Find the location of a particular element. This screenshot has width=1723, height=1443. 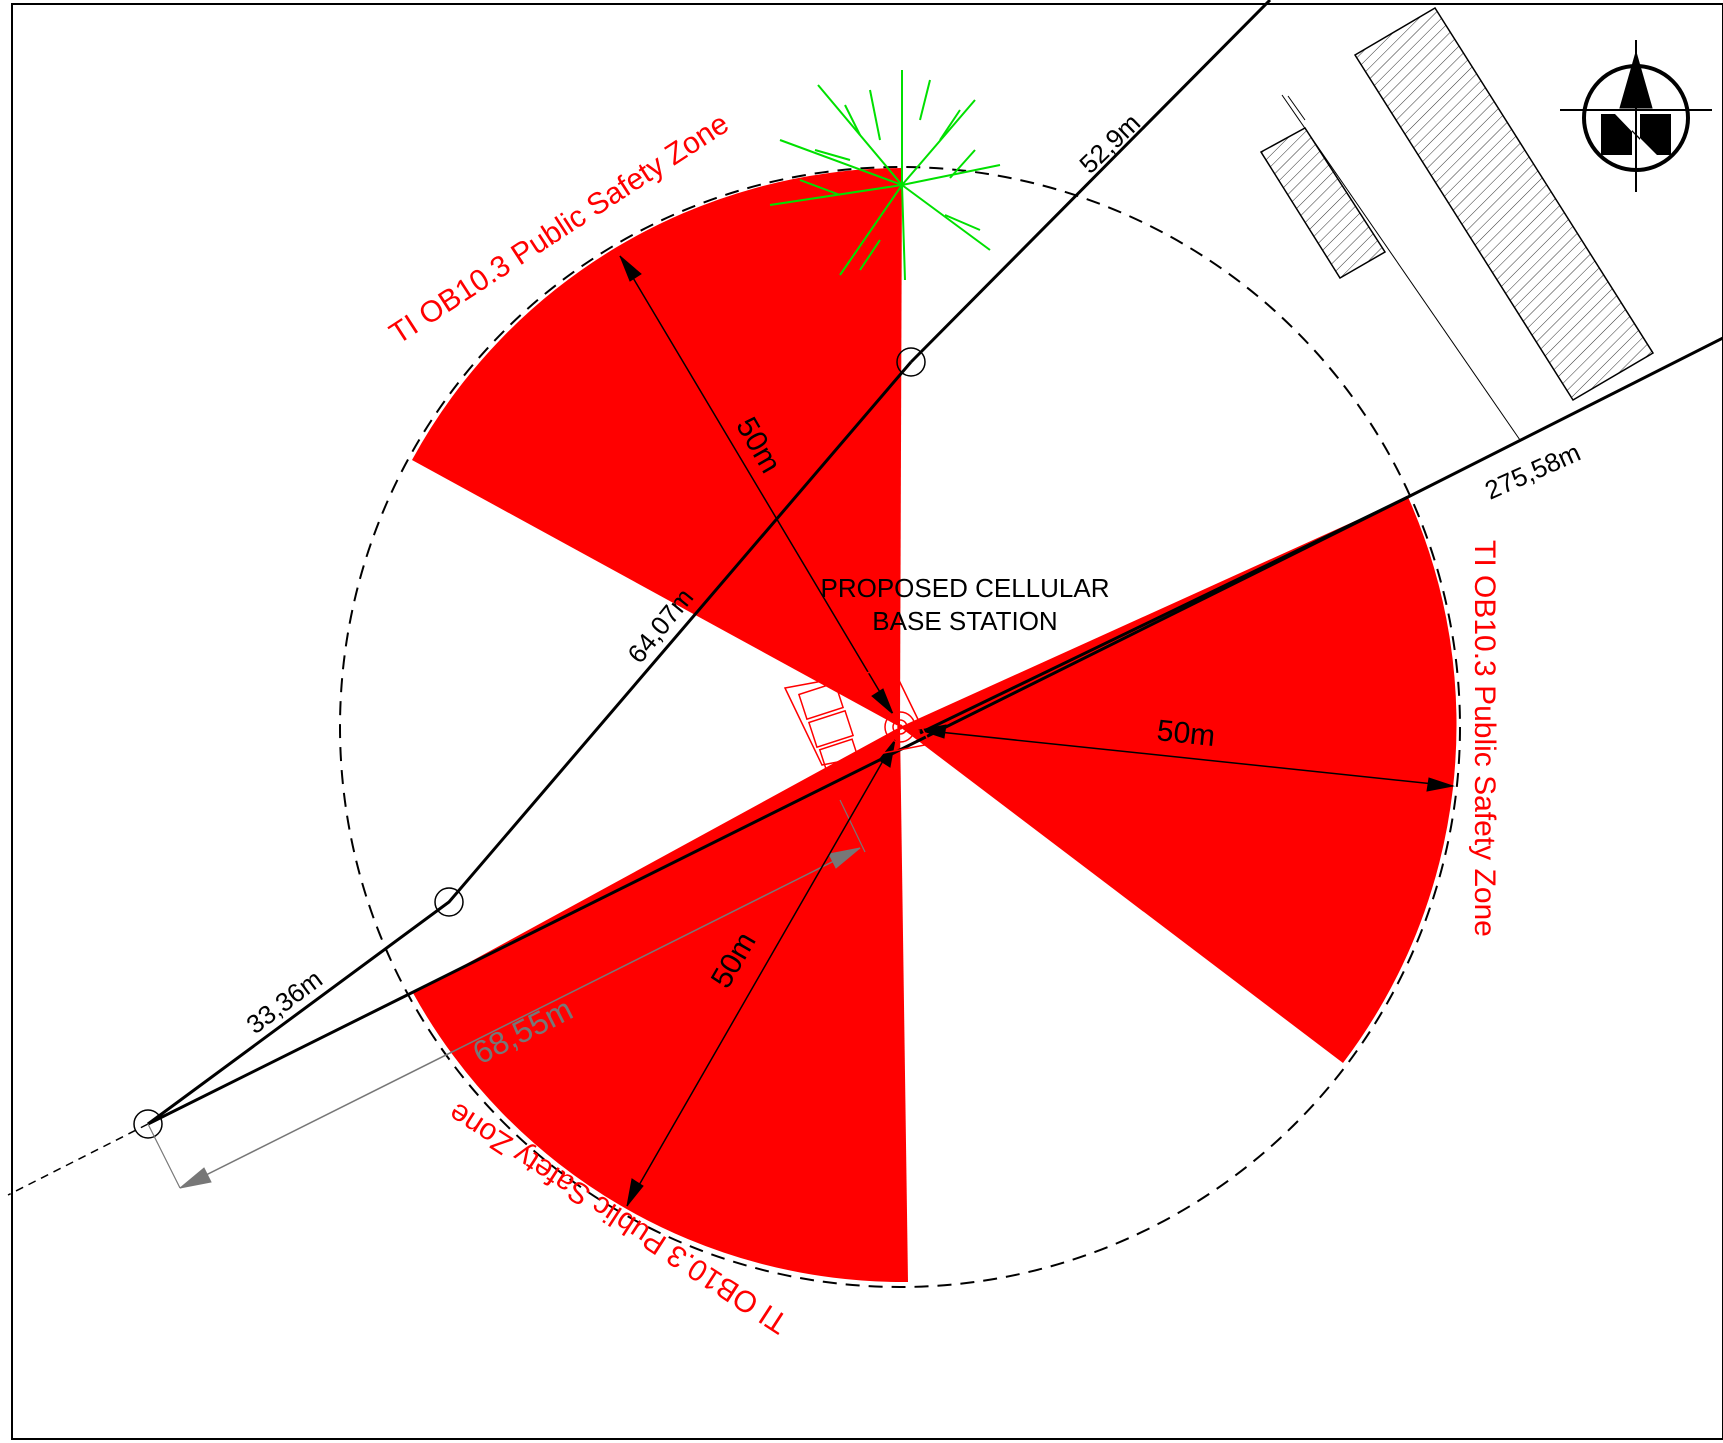

tree-icon is located at coordinates (885, 175).